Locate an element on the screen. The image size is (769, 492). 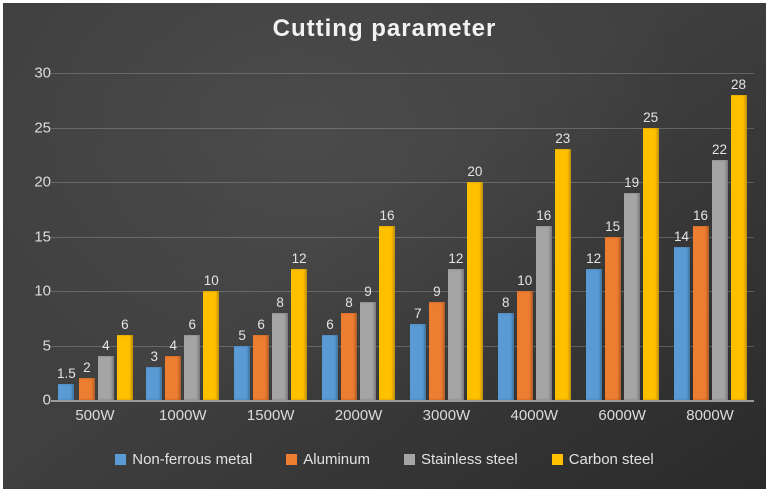
bar-cell: 10 is located at coordinates (524, 236).